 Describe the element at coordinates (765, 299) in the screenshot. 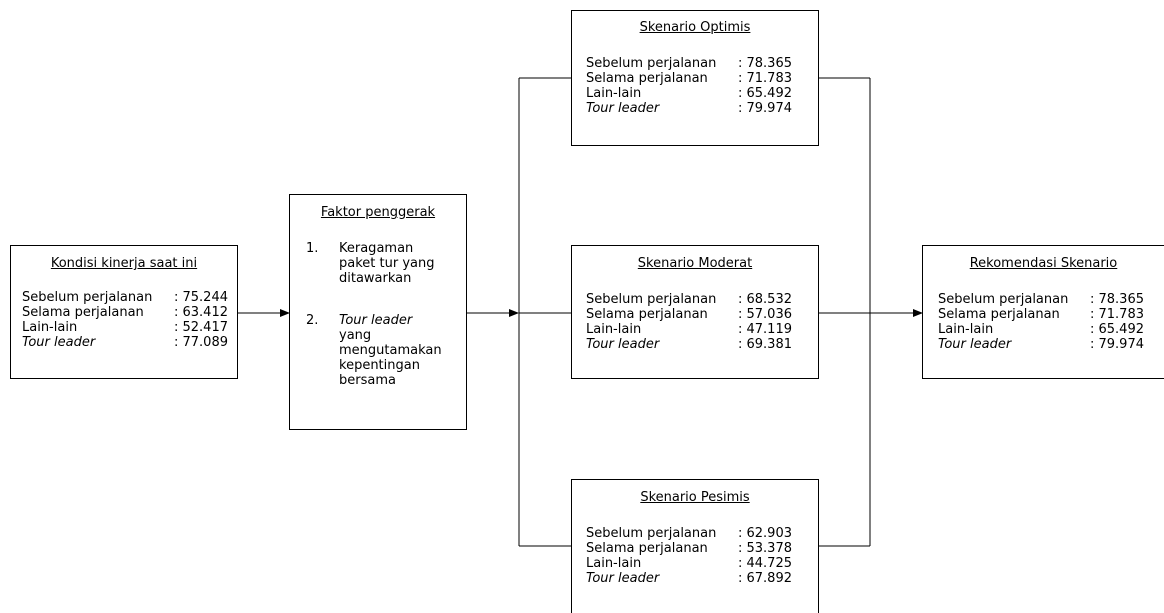

I see `moderat-row-value: : 68.532` at that location.